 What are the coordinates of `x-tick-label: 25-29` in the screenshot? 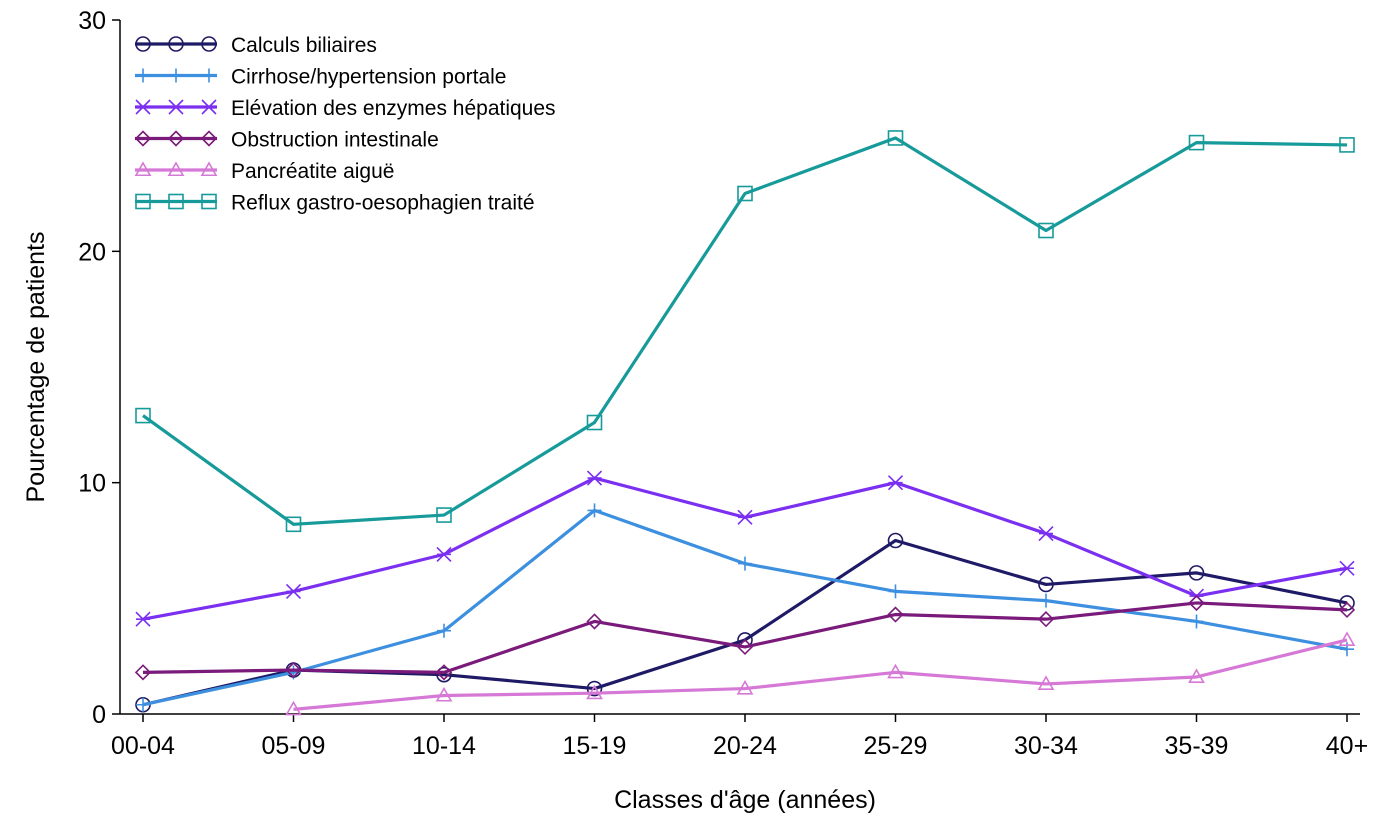 It's located at (896, 746).